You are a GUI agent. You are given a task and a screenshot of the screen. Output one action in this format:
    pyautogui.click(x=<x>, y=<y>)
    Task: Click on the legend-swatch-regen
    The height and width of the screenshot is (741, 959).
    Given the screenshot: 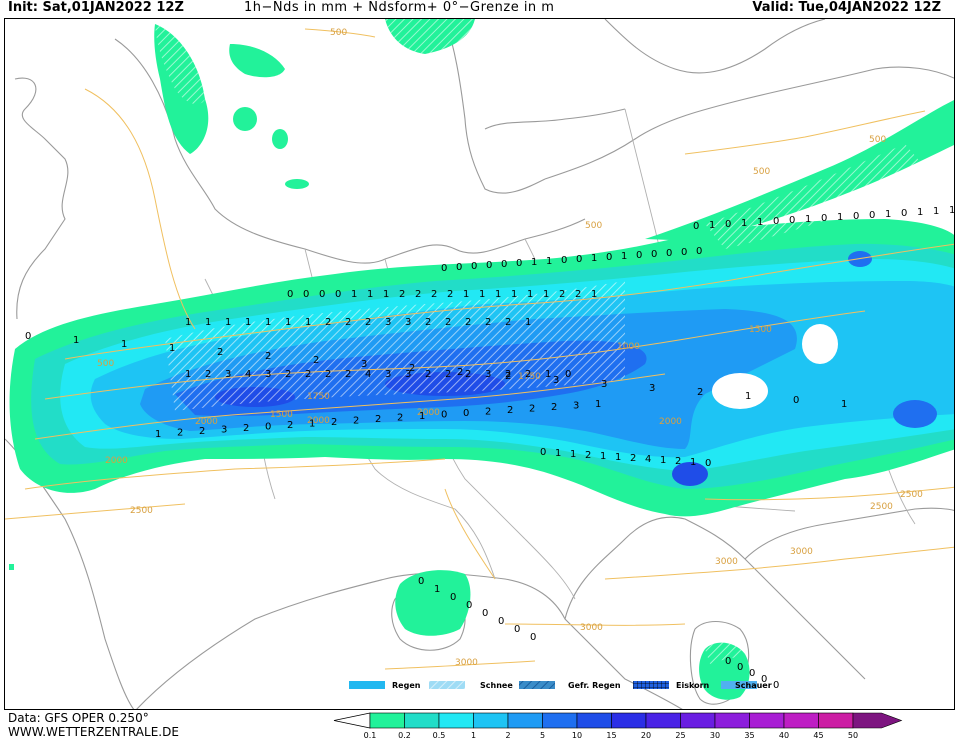 What is the action you would take?
    pyautogui.click(x=367, y=685)
    